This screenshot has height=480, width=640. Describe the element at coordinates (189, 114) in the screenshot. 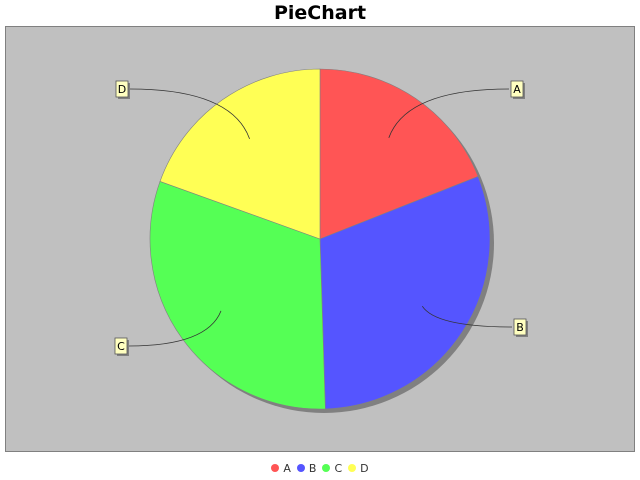

I see `label-connector-d` at that location.